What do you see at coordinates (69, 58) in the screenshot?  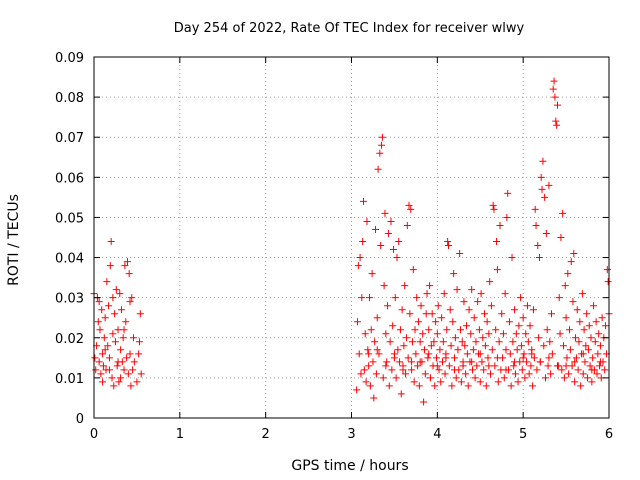 I see `y-tick-label: 0.09` at bounding box center [69, 58].